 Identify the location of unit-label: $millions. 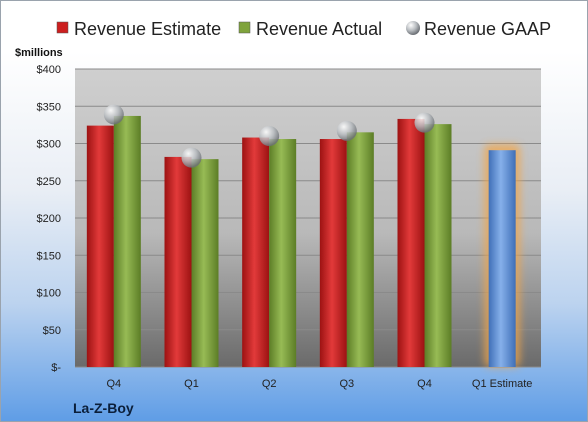
(39, 53).